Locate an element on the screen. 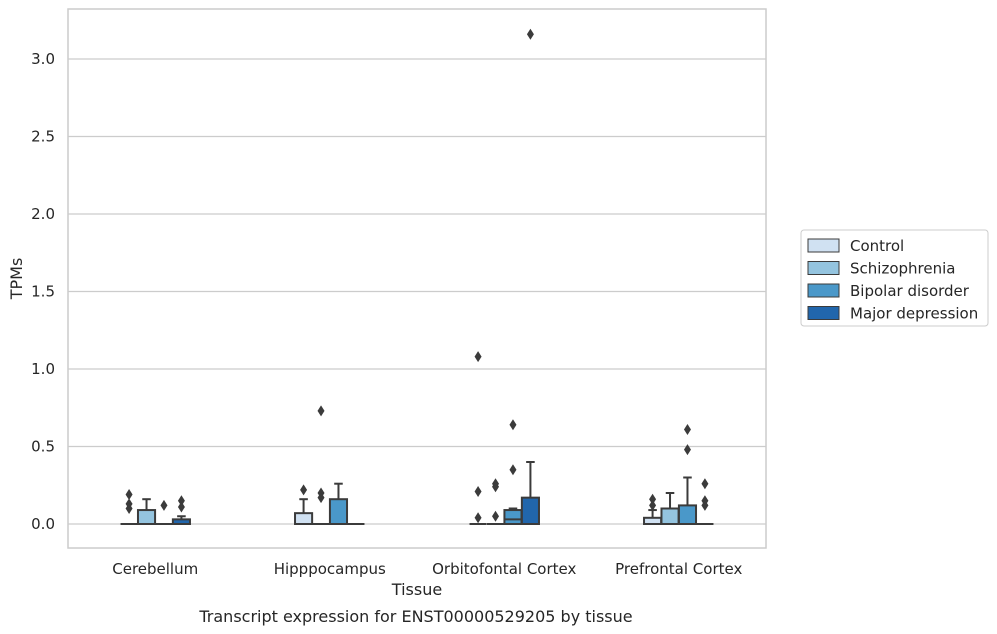 This screenshot has height=634, width=997. legend-item: Schizophrenia is located at coordinates (881, 269).